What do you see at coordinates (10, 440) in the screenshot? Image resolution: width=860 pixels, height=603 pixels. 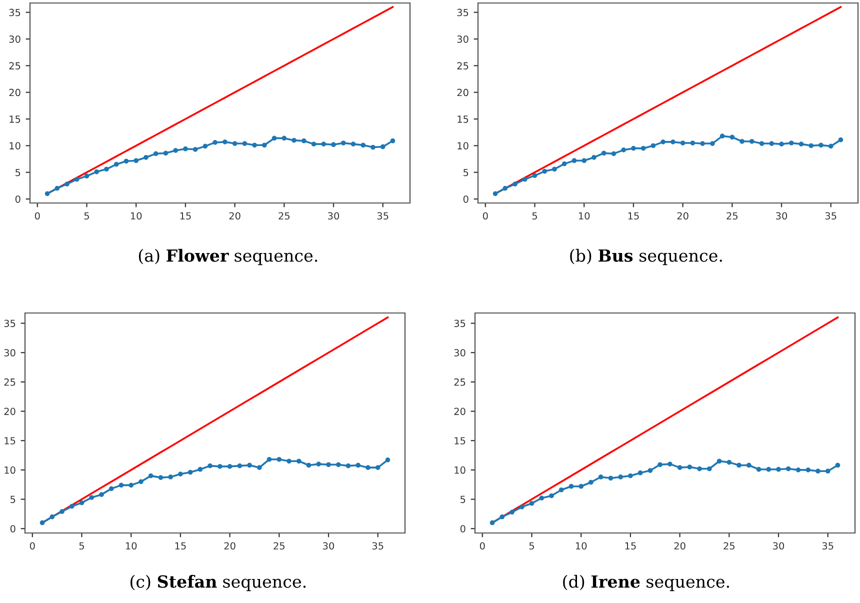 I see `y-tick-label: 15` at bounding box center [10, 440].